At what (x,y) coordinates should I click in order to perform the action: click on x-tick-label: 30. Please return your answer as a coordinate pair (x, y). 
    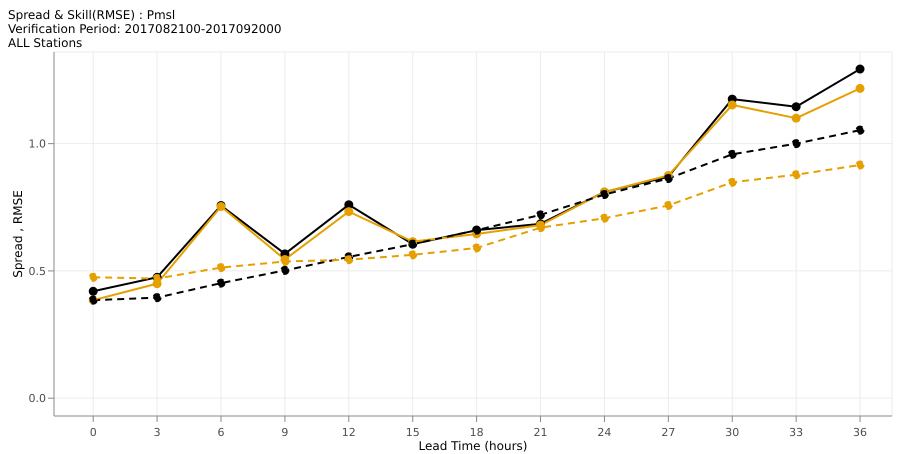
    Looking at the image, I should click on (732, 432).